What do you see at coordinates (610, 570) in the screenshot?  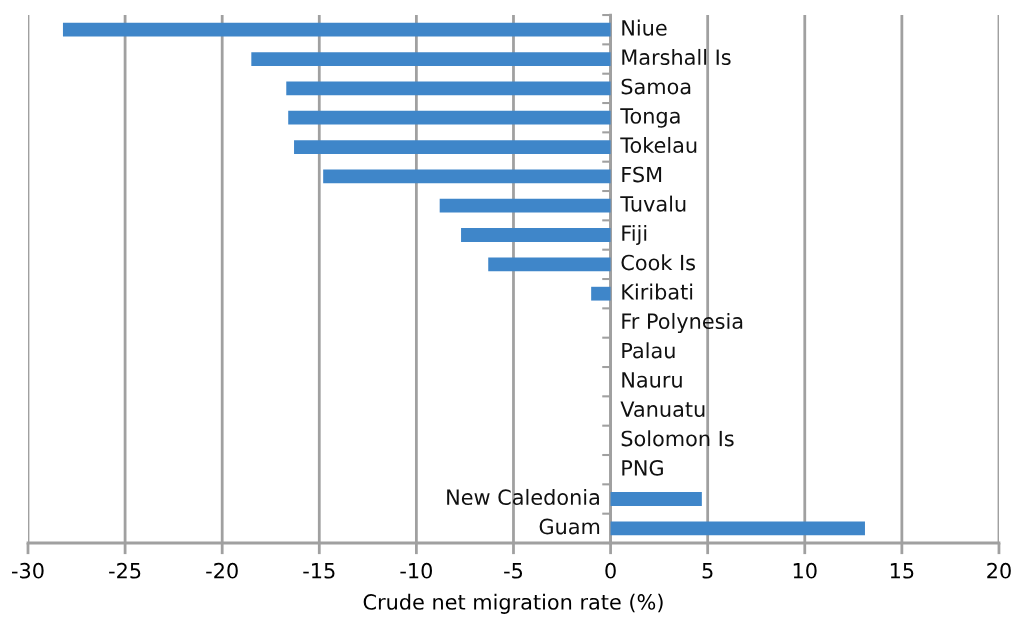 I see `x-tick-label: 0` at bounding box center [610, 570].